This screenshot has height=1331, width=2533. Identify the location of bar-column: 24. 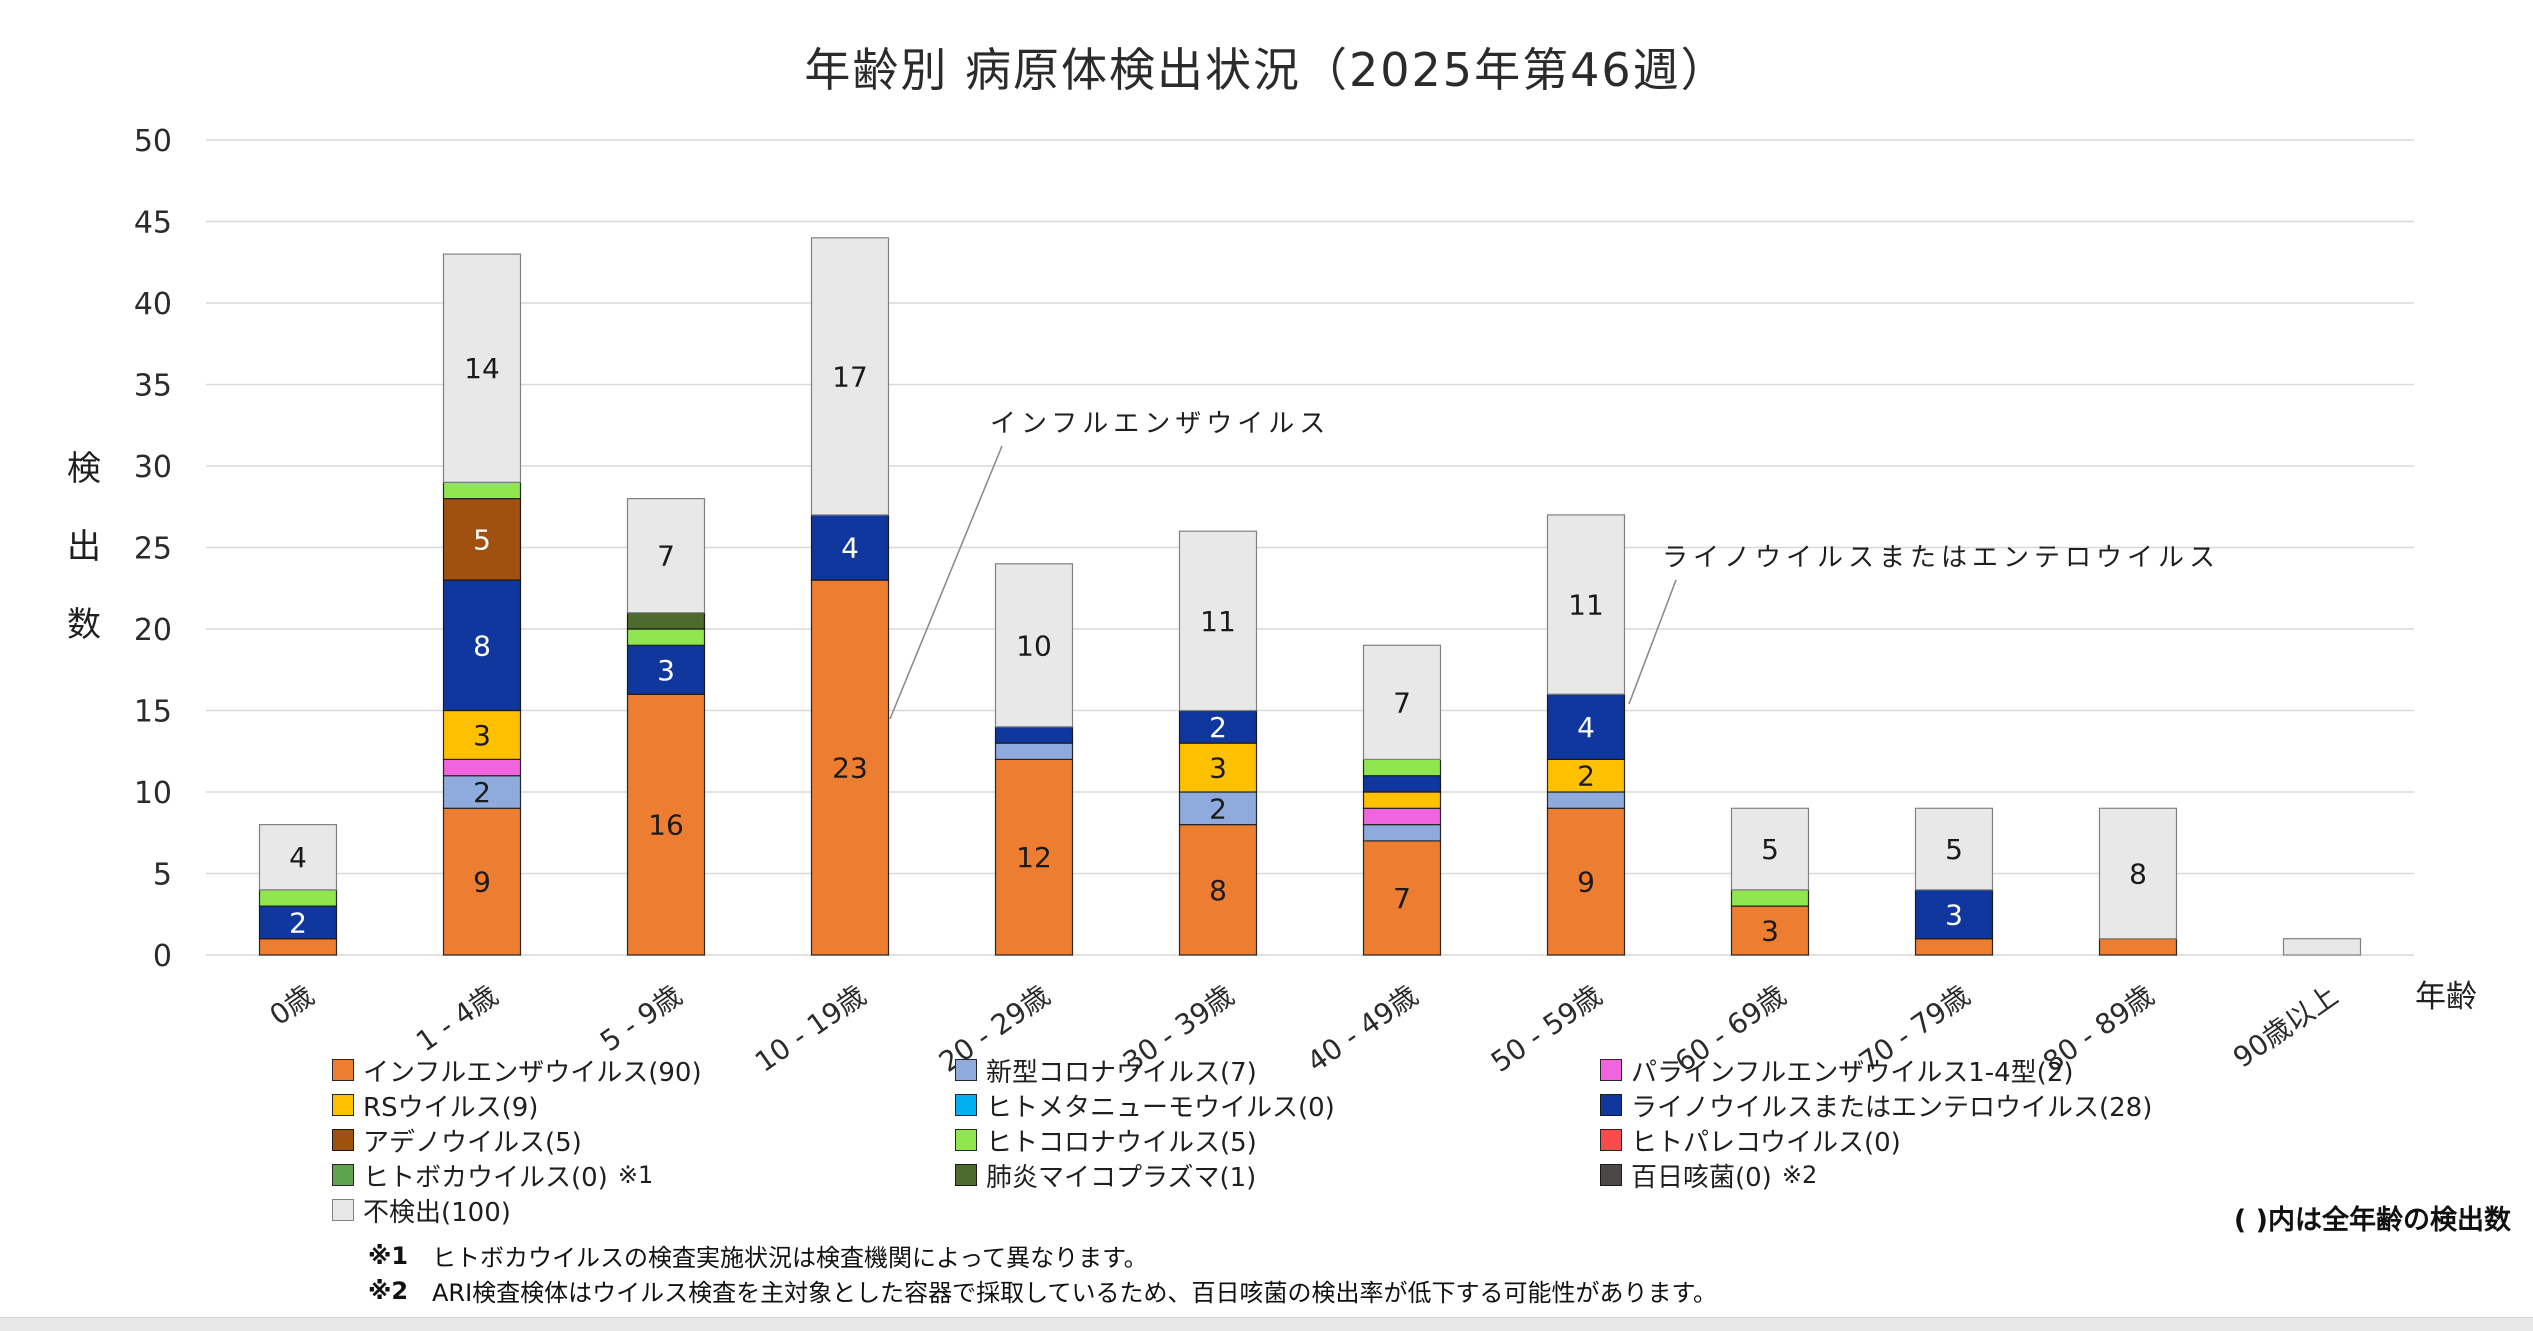
(298, 889).